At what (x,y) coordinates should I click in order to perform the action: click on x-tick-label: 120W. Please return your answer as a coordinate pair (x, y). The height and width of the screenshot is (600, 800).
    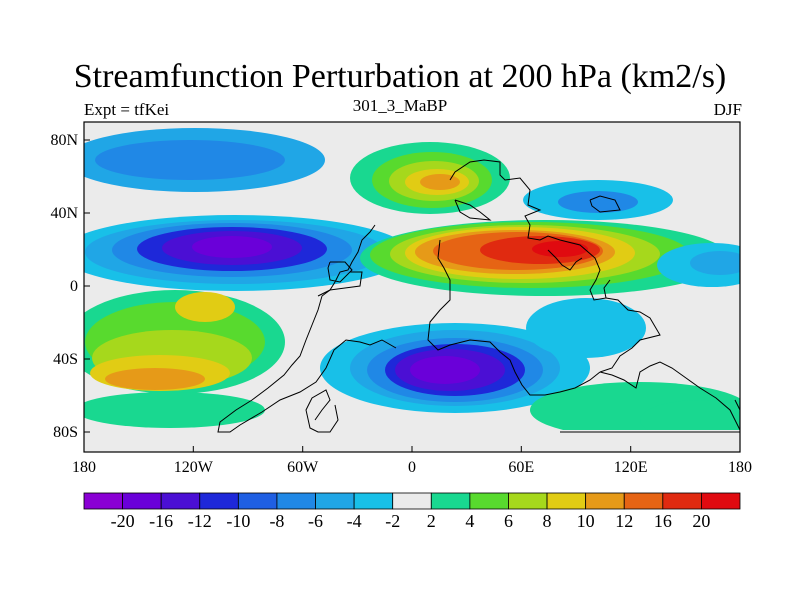
    Looking at the image, I should click on (194, 467).